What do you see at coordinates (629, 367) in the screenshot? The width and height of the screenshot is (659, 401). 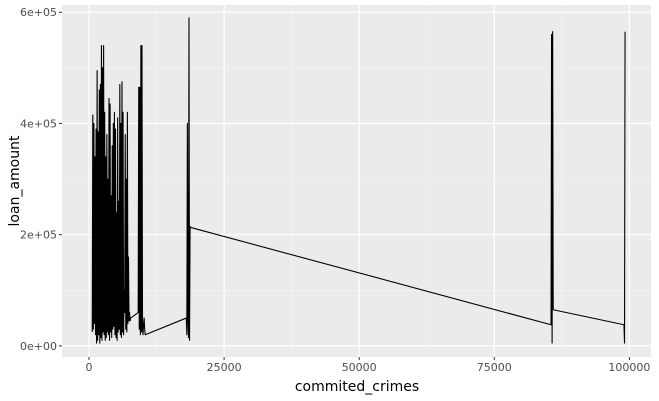 I see `x-tick-label: 100000` at bounding box center [629, 367].